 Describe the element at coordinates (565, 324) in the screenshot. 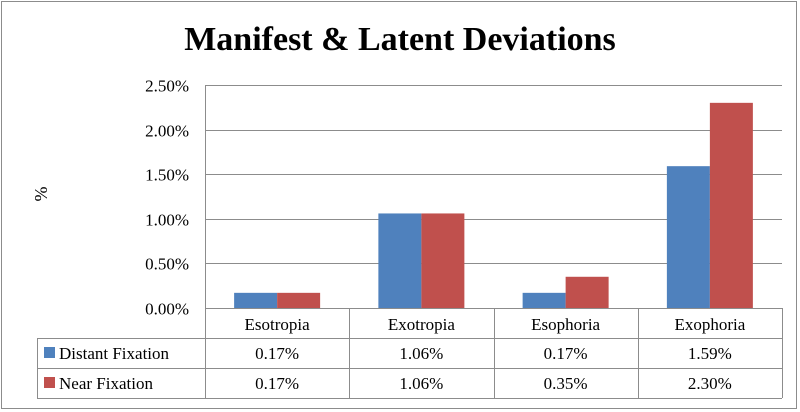

I see `x-category-label: Esophoria` at that location.